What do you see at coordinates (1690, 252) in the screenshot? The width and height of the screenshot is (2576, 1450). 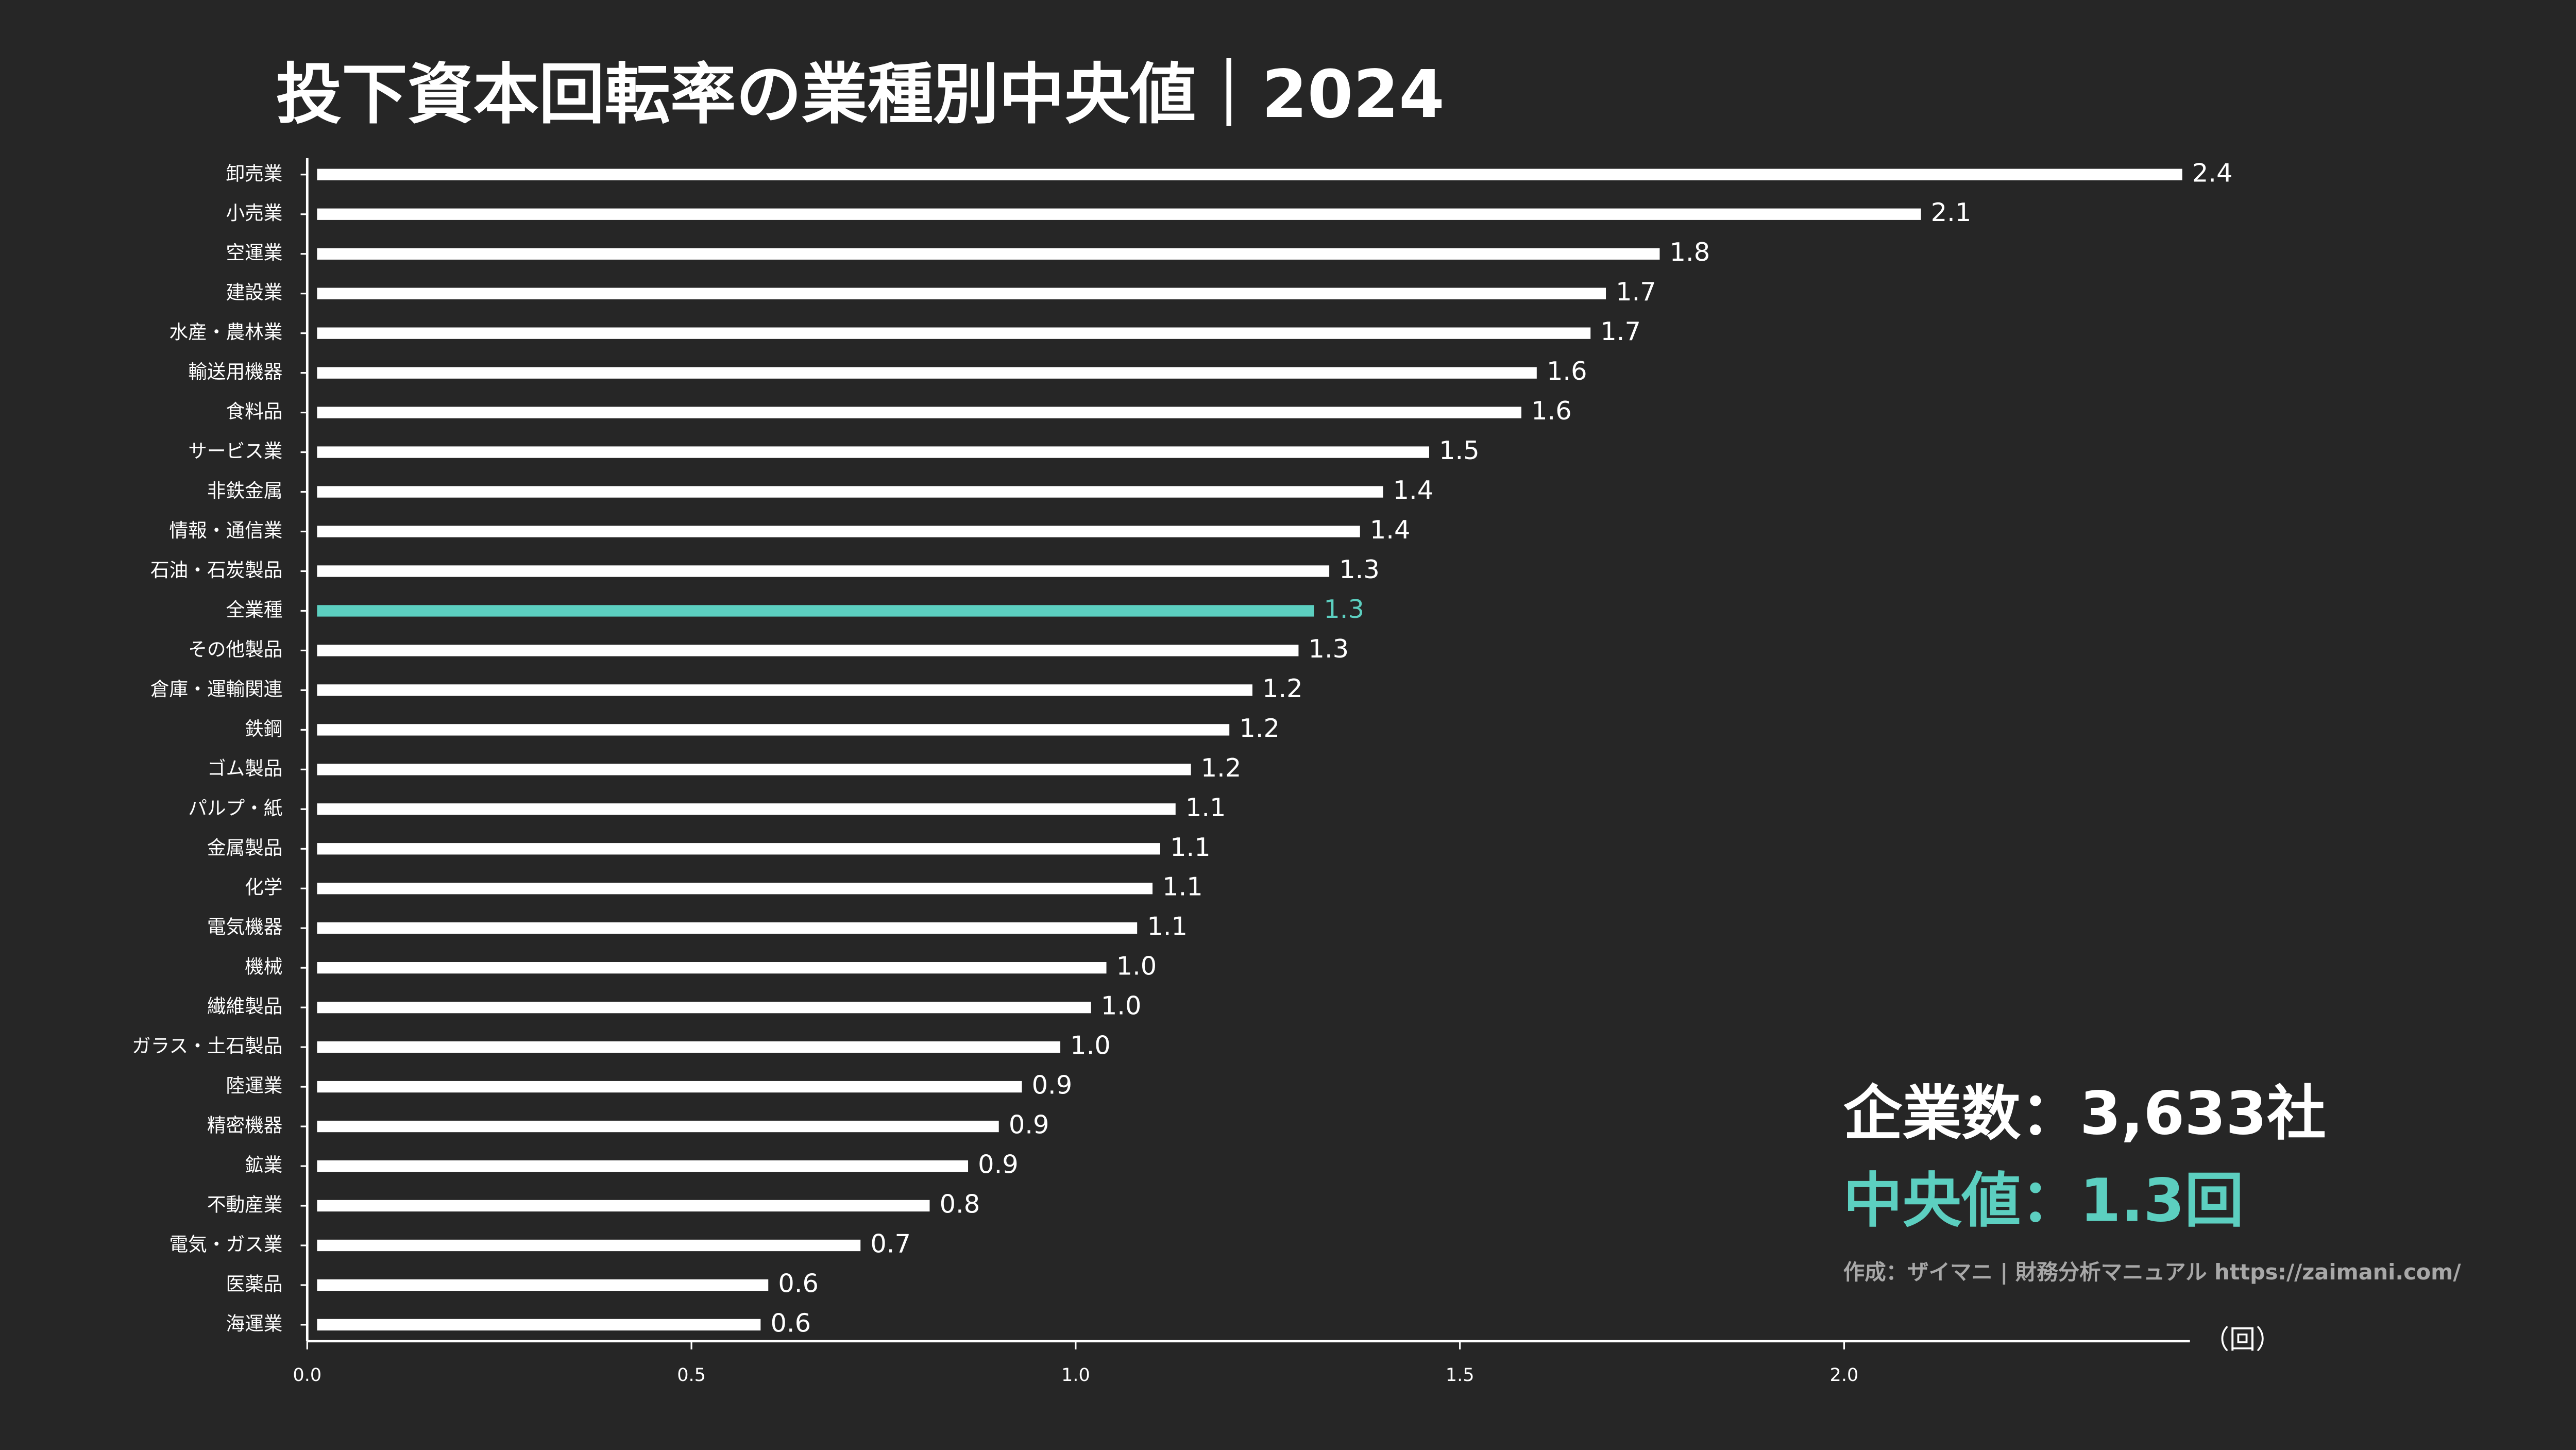 I see `value-label: 1.8` at bounding box center [1690, 252].